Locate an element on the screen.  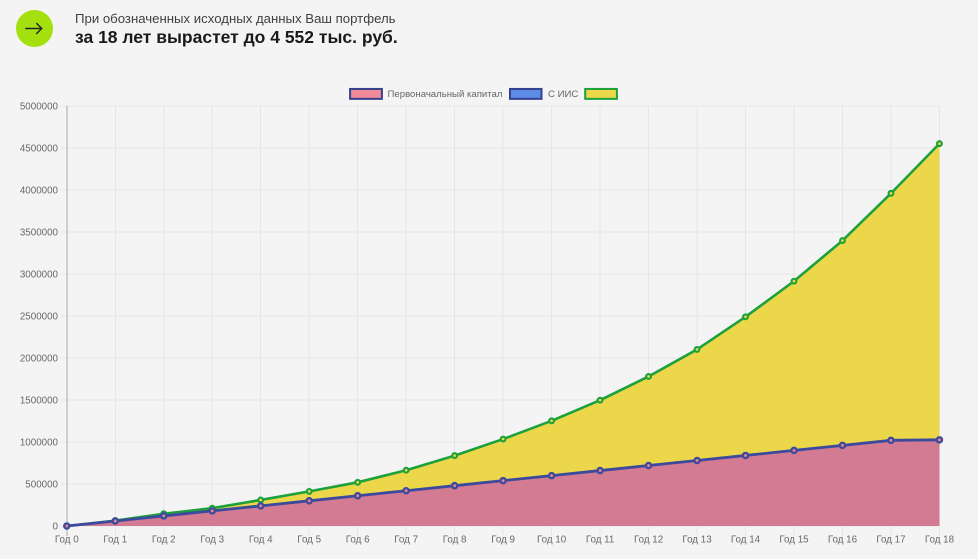
svg-text: 4500000 is located at coordinates (39, 148).